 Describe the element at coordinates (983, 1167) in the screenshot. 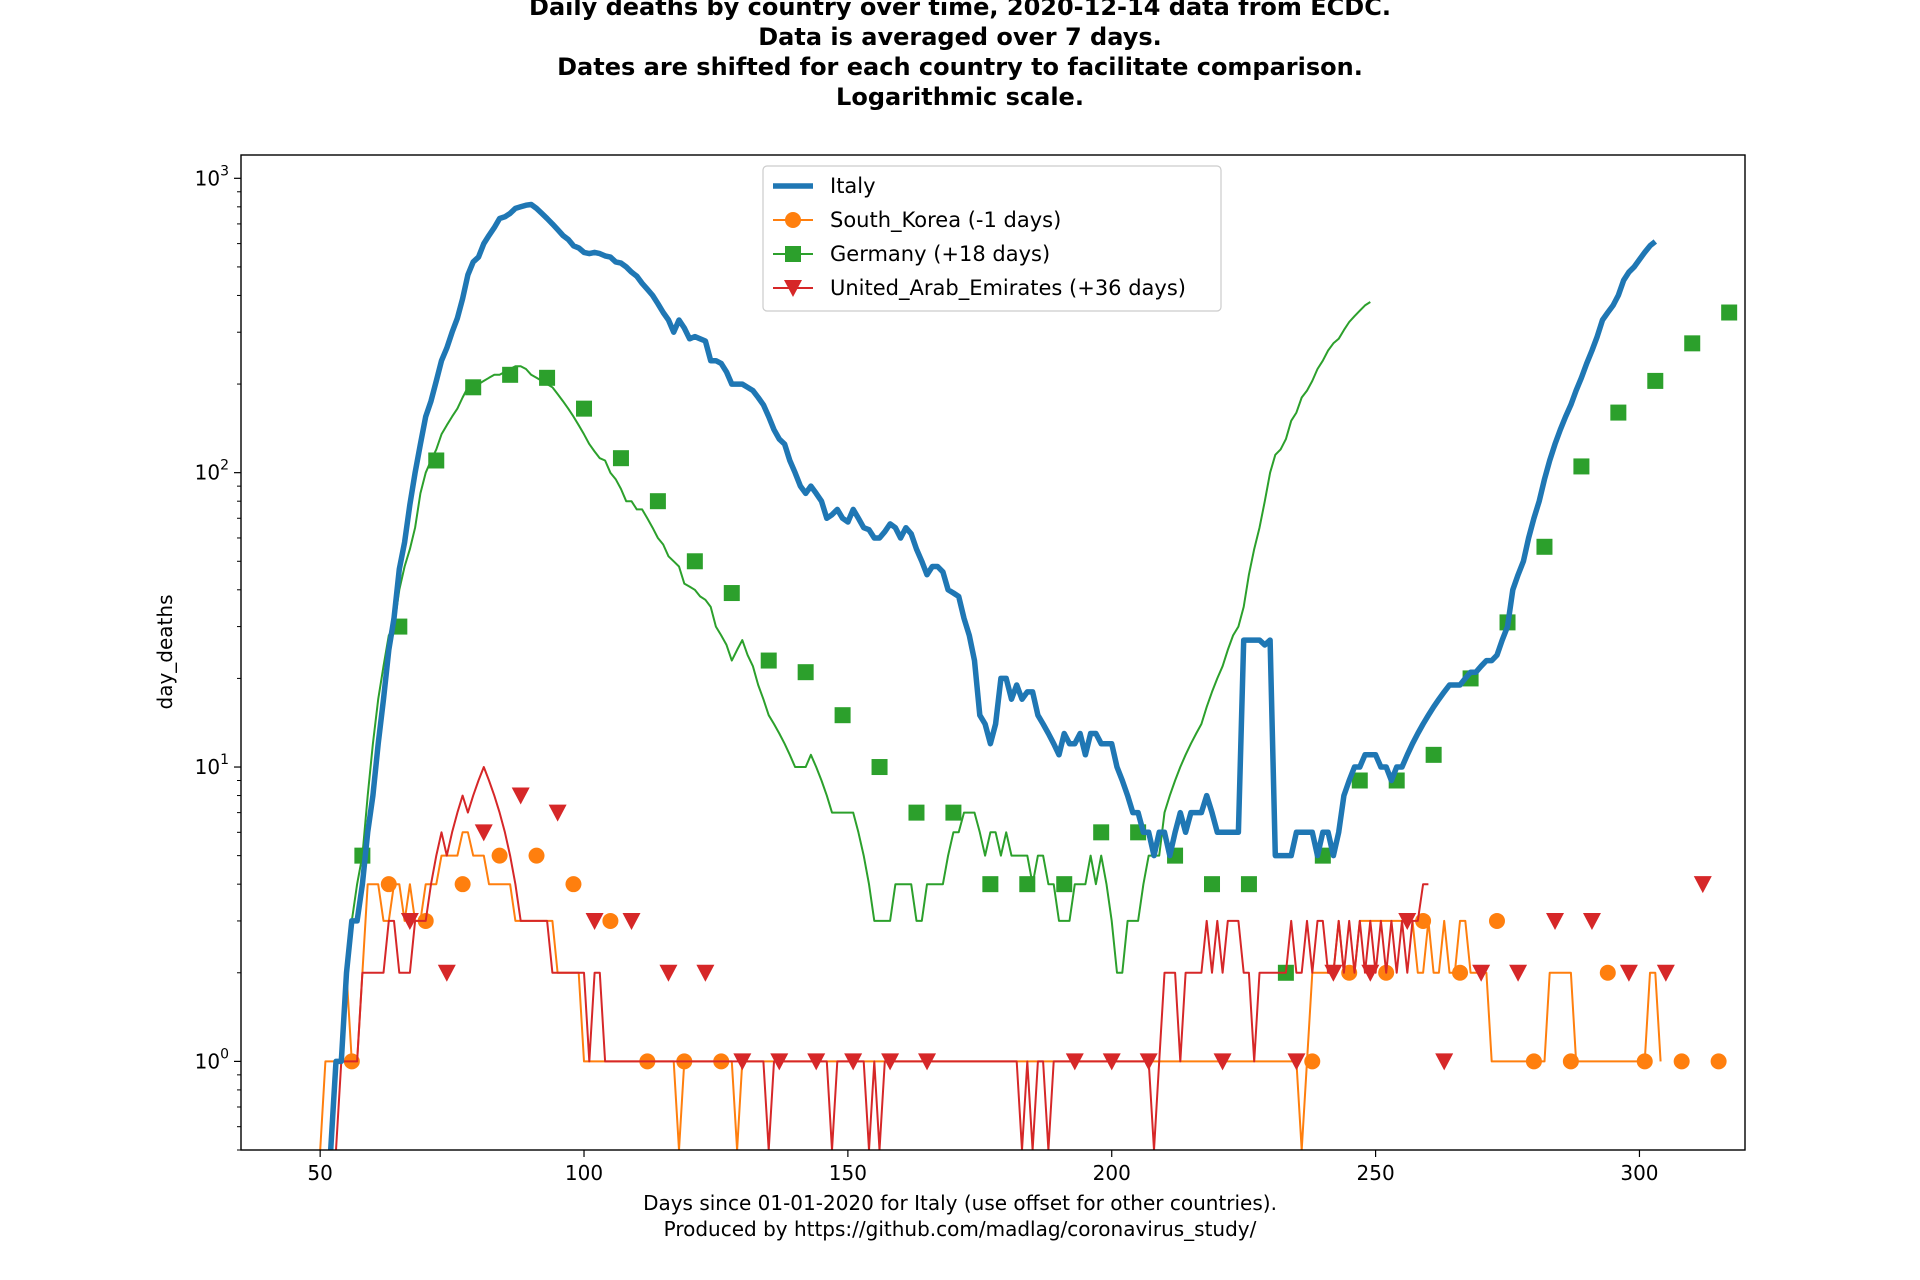

I see `x-axis: 50 100 150 200 250 300` at that location.